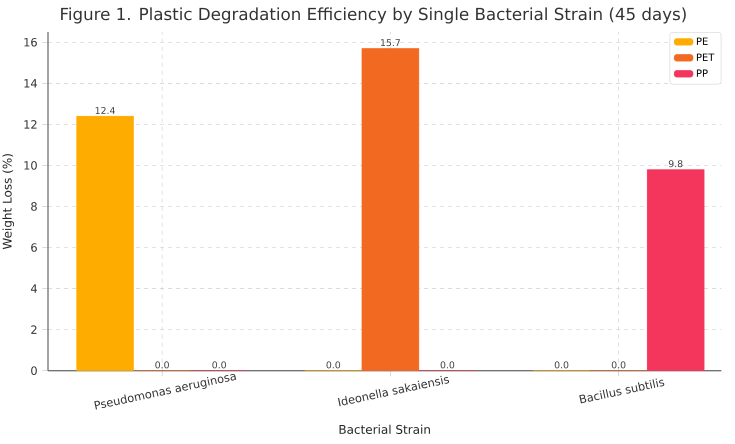 The width and height of the screenshot is (735, 444). What do you see at coordinates (34, 206) in the screenshot?
I see `y-tick-label: 8` at bounding box center [34, 206].